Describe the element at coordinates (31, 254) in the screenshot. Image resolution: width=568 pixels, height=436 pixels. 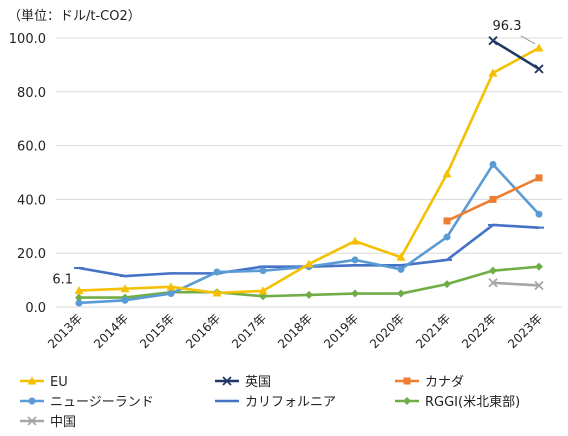
I see `y-tick-label: 20.0` at that location.